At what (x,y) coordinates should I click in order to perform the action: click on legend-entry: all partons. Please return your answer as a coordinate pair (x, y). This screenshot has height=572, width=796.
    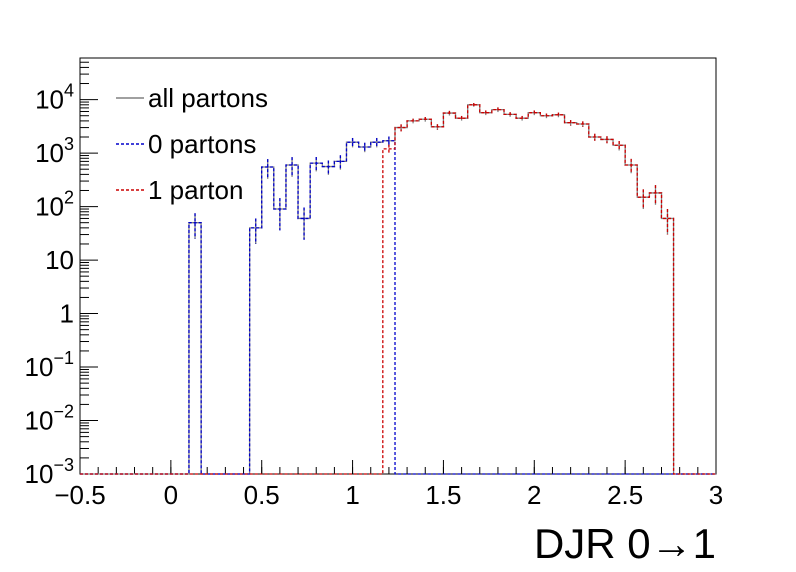
    Looking at the image, I should click on (208, 98).